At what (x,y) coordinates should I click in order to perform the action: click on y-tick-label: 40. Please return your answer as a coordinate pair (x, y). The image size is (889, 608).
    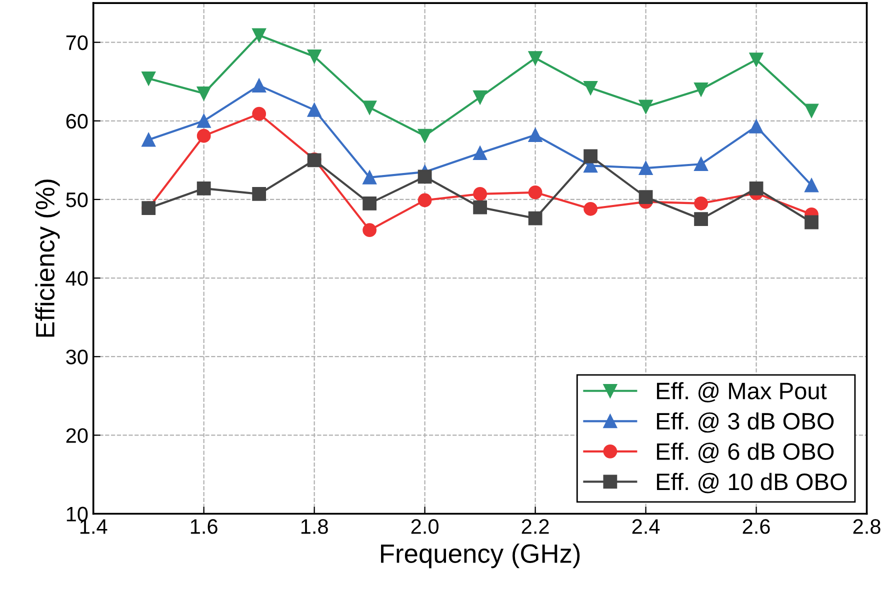
    Looking at the image, I should click on (77, 278).